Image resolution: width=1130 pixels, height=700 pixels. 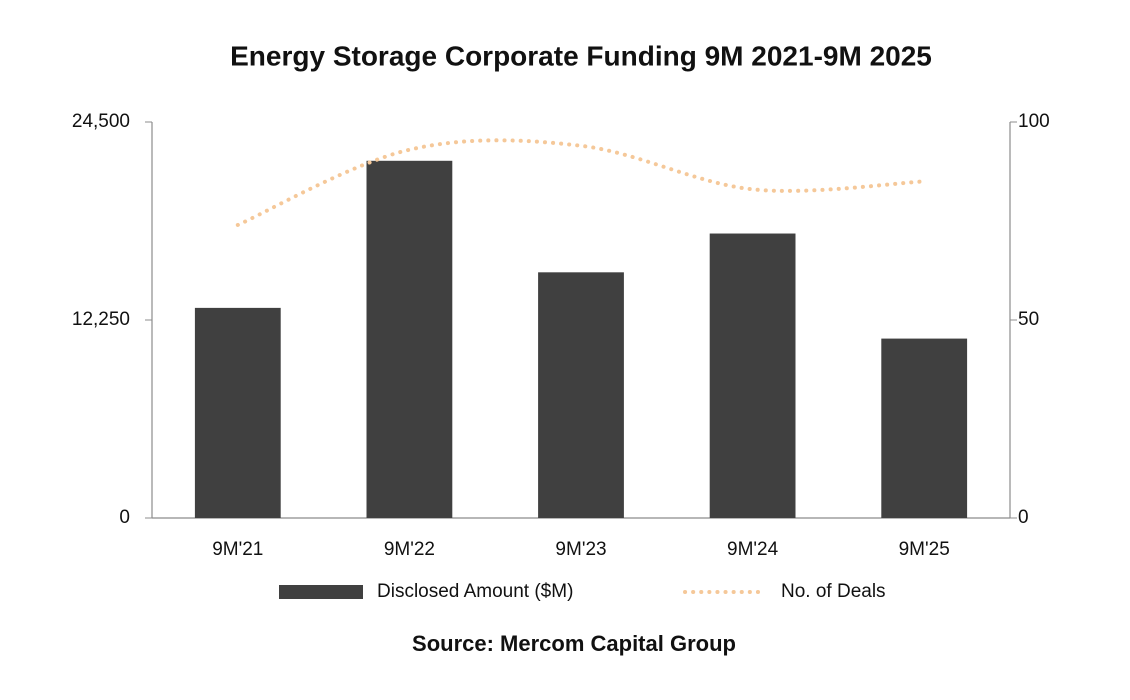 I want to click on y-tick-label: 24,500, so click(x=101, y=121).